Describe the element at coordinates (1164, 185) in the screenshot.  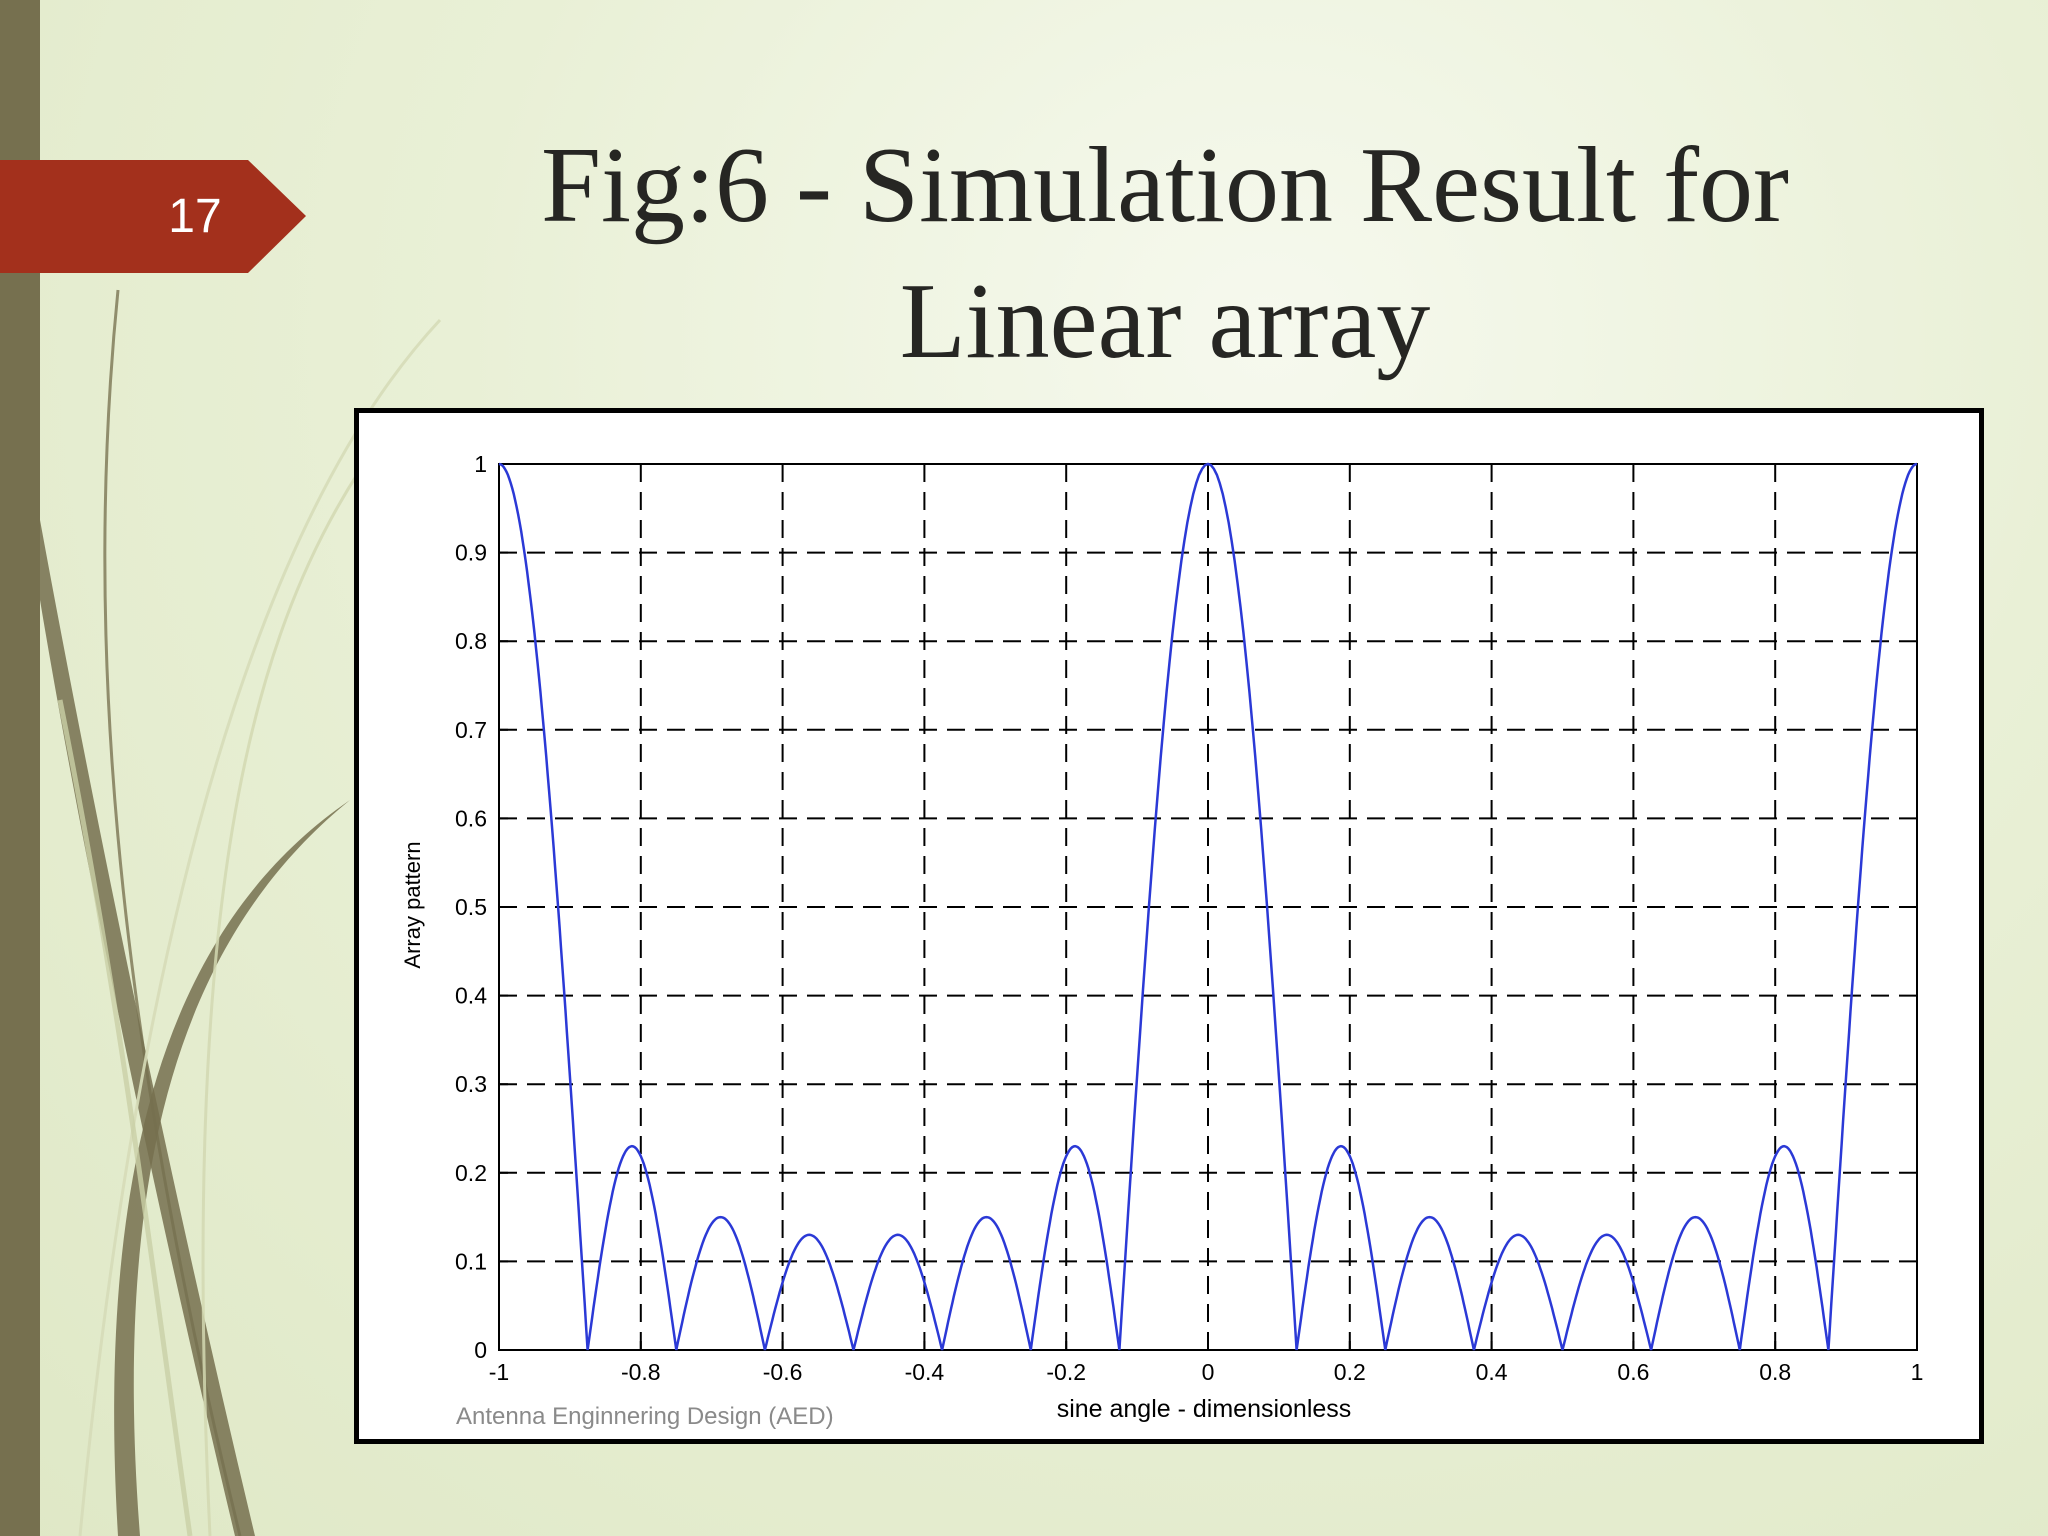
I see `slide-title-line-1: Fig:6 - Simulation Result for` at that location.